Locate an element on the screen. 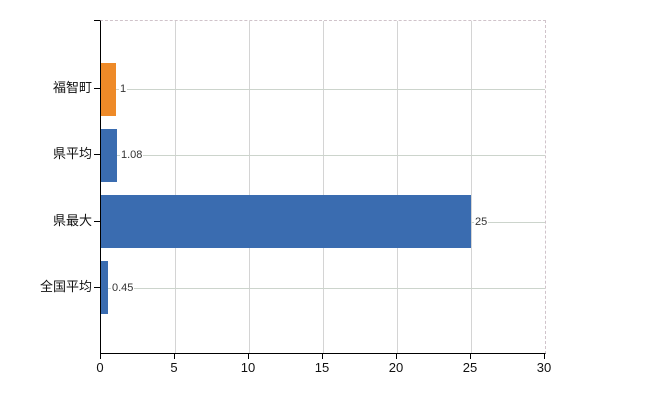  bar-value-label: 25 is located at coordinates (481, 222).